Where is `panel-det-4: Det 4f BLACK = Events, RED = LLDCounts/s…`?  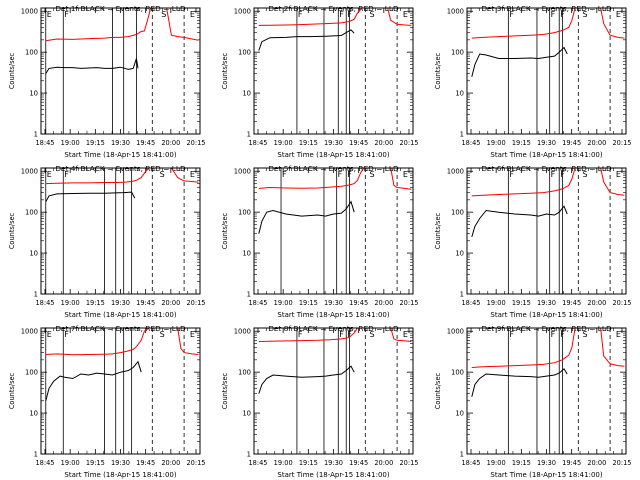
panel-det-4: Det 4f BLACK = Events, RED = LLDCounts/s… is located at coordinates (107, 241).